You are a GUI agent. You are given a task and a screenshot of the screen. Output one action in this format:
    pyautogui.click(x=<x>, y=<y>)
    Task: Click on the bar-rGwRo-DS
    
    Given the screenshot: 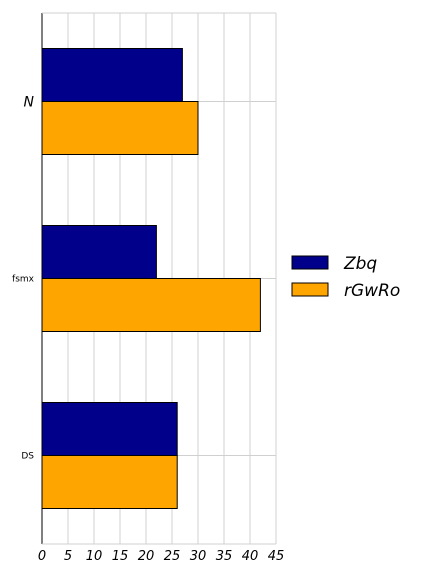 What is the action you would take?
    pyautogui.click(x=109, y=482)
    